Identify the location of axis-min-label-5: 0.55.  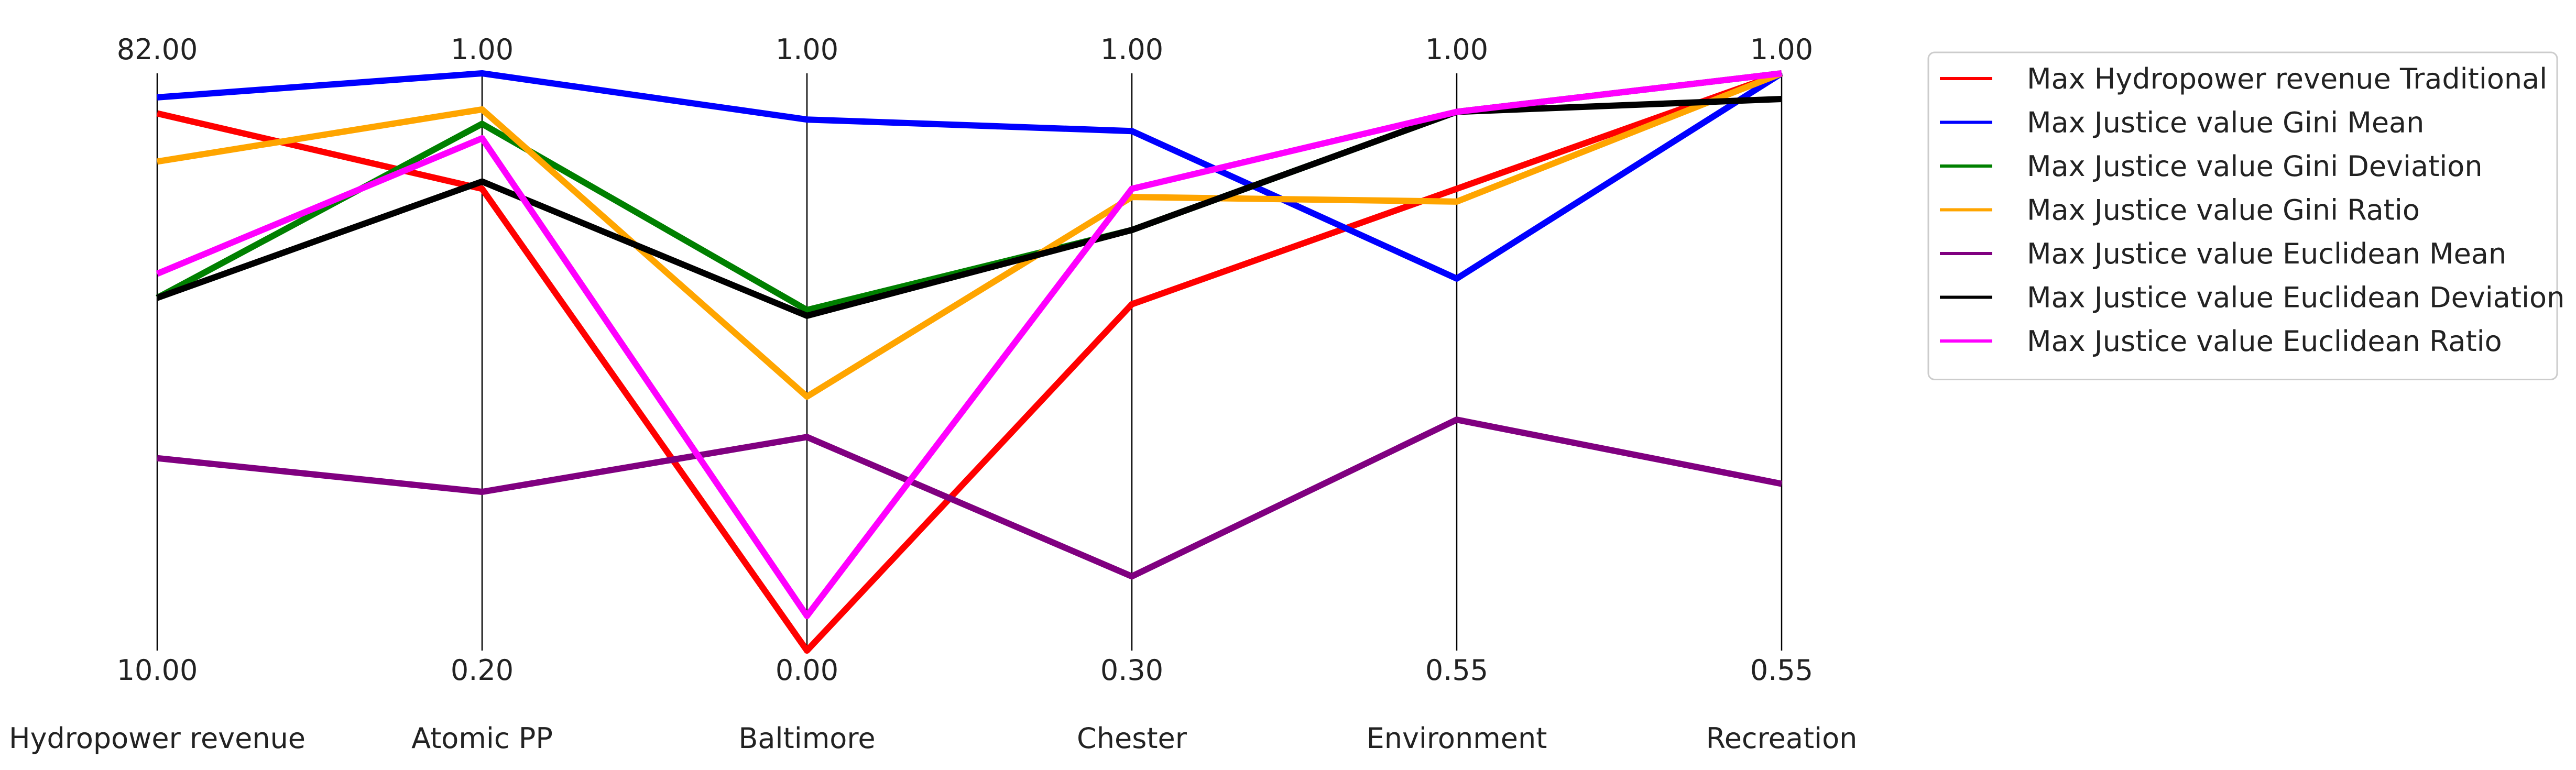
(1781, 670).